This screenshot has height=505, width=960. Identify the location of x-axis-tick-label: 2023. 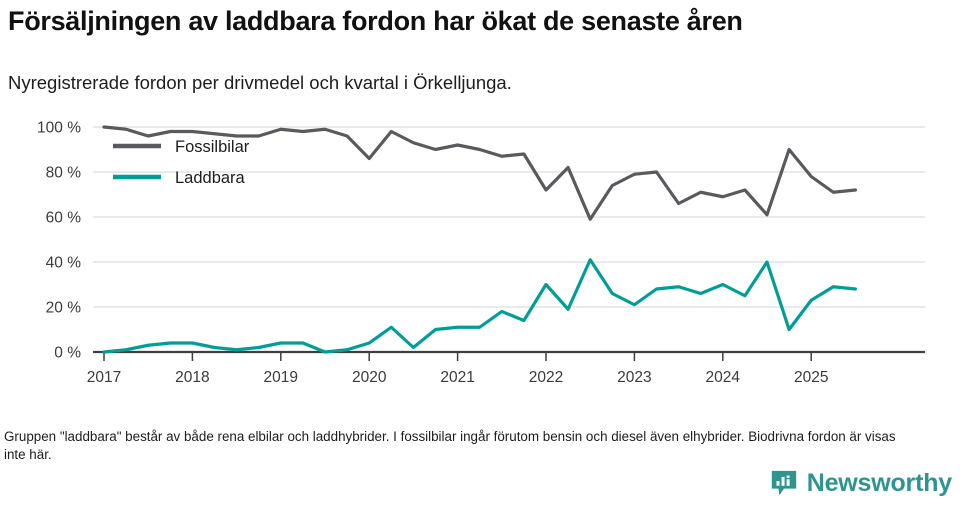
(634, 377).